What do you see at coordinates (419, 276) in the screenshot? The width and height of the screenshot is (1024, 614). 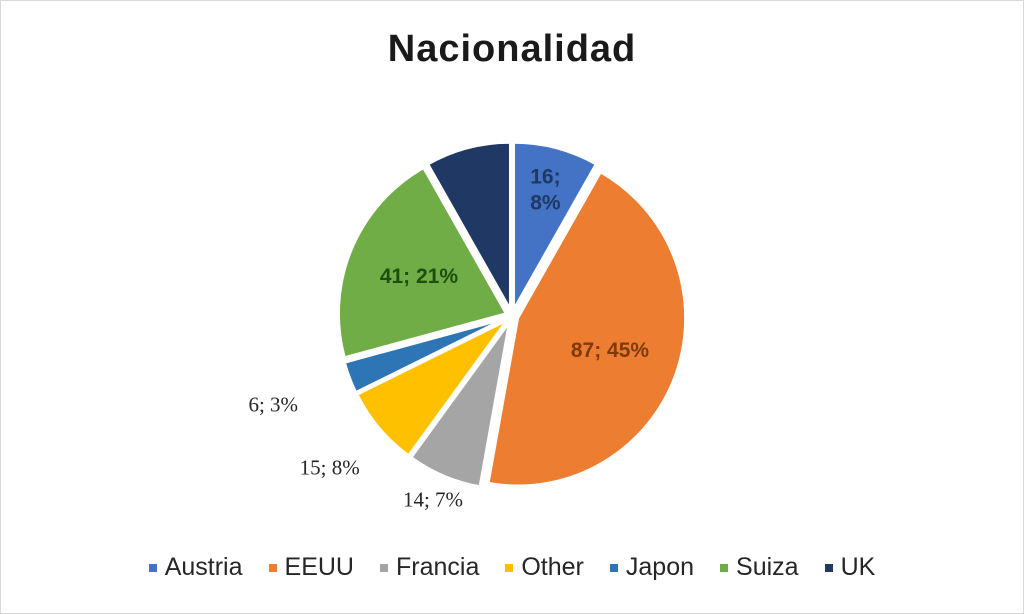 I see `data-label-suiza: 41; 21%` at bounding box center [419, 276].